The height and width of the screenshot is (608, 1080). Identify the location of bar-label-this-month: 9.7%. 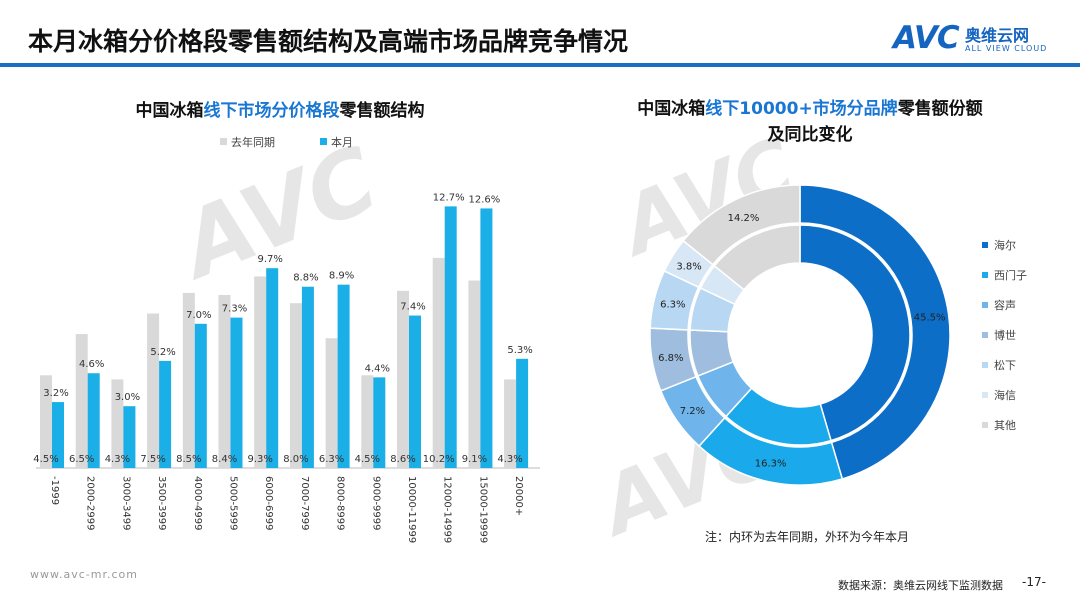
(269, 259).